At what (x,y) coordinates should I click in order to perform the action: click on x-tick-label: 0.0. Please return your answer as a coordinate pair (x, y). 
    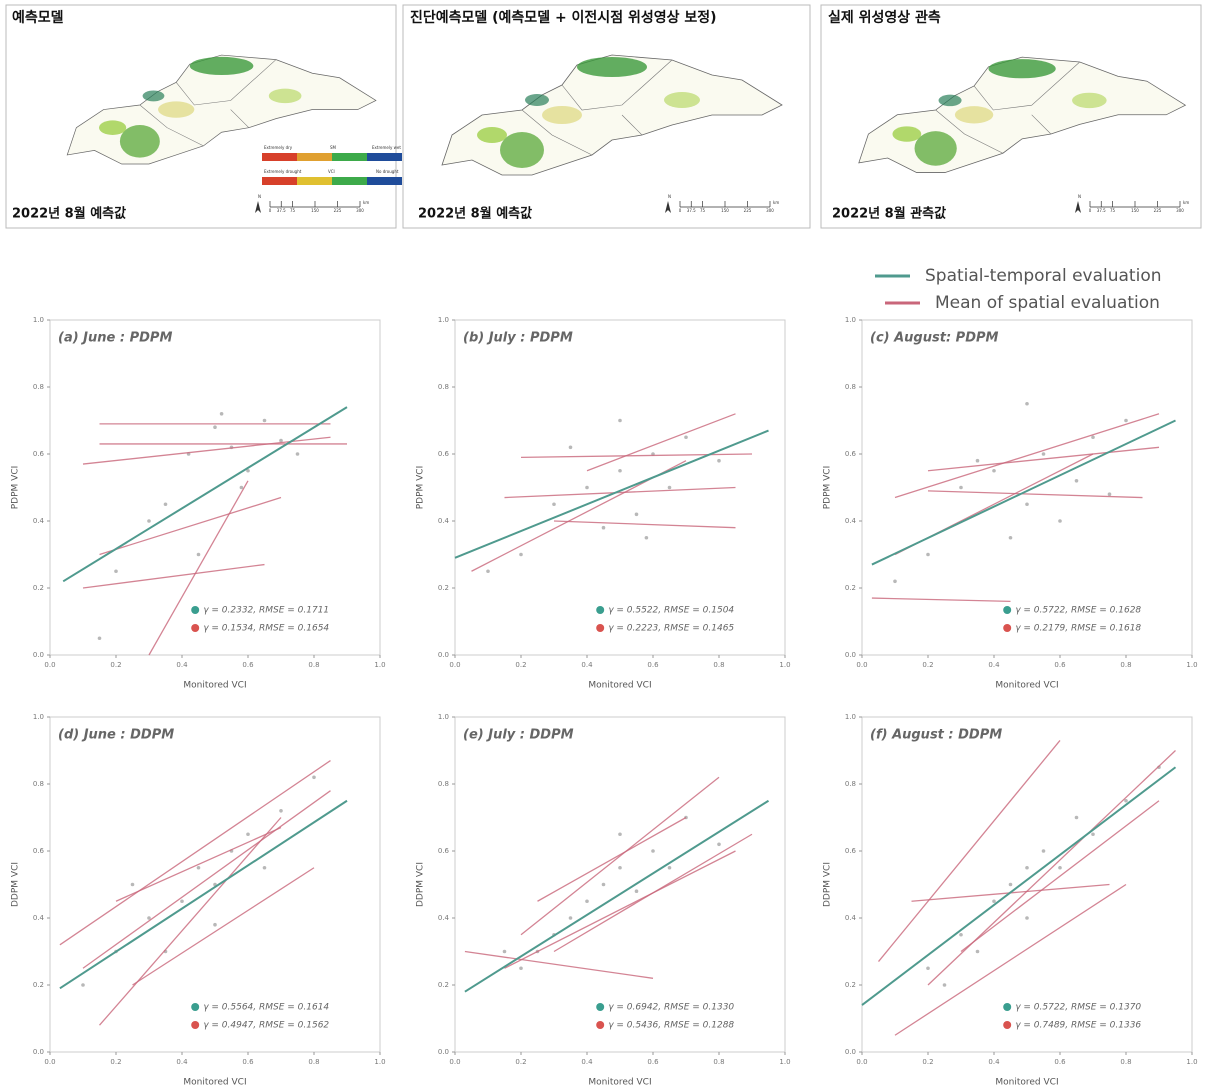
    Looking at the image, I should click on (49, 1062).